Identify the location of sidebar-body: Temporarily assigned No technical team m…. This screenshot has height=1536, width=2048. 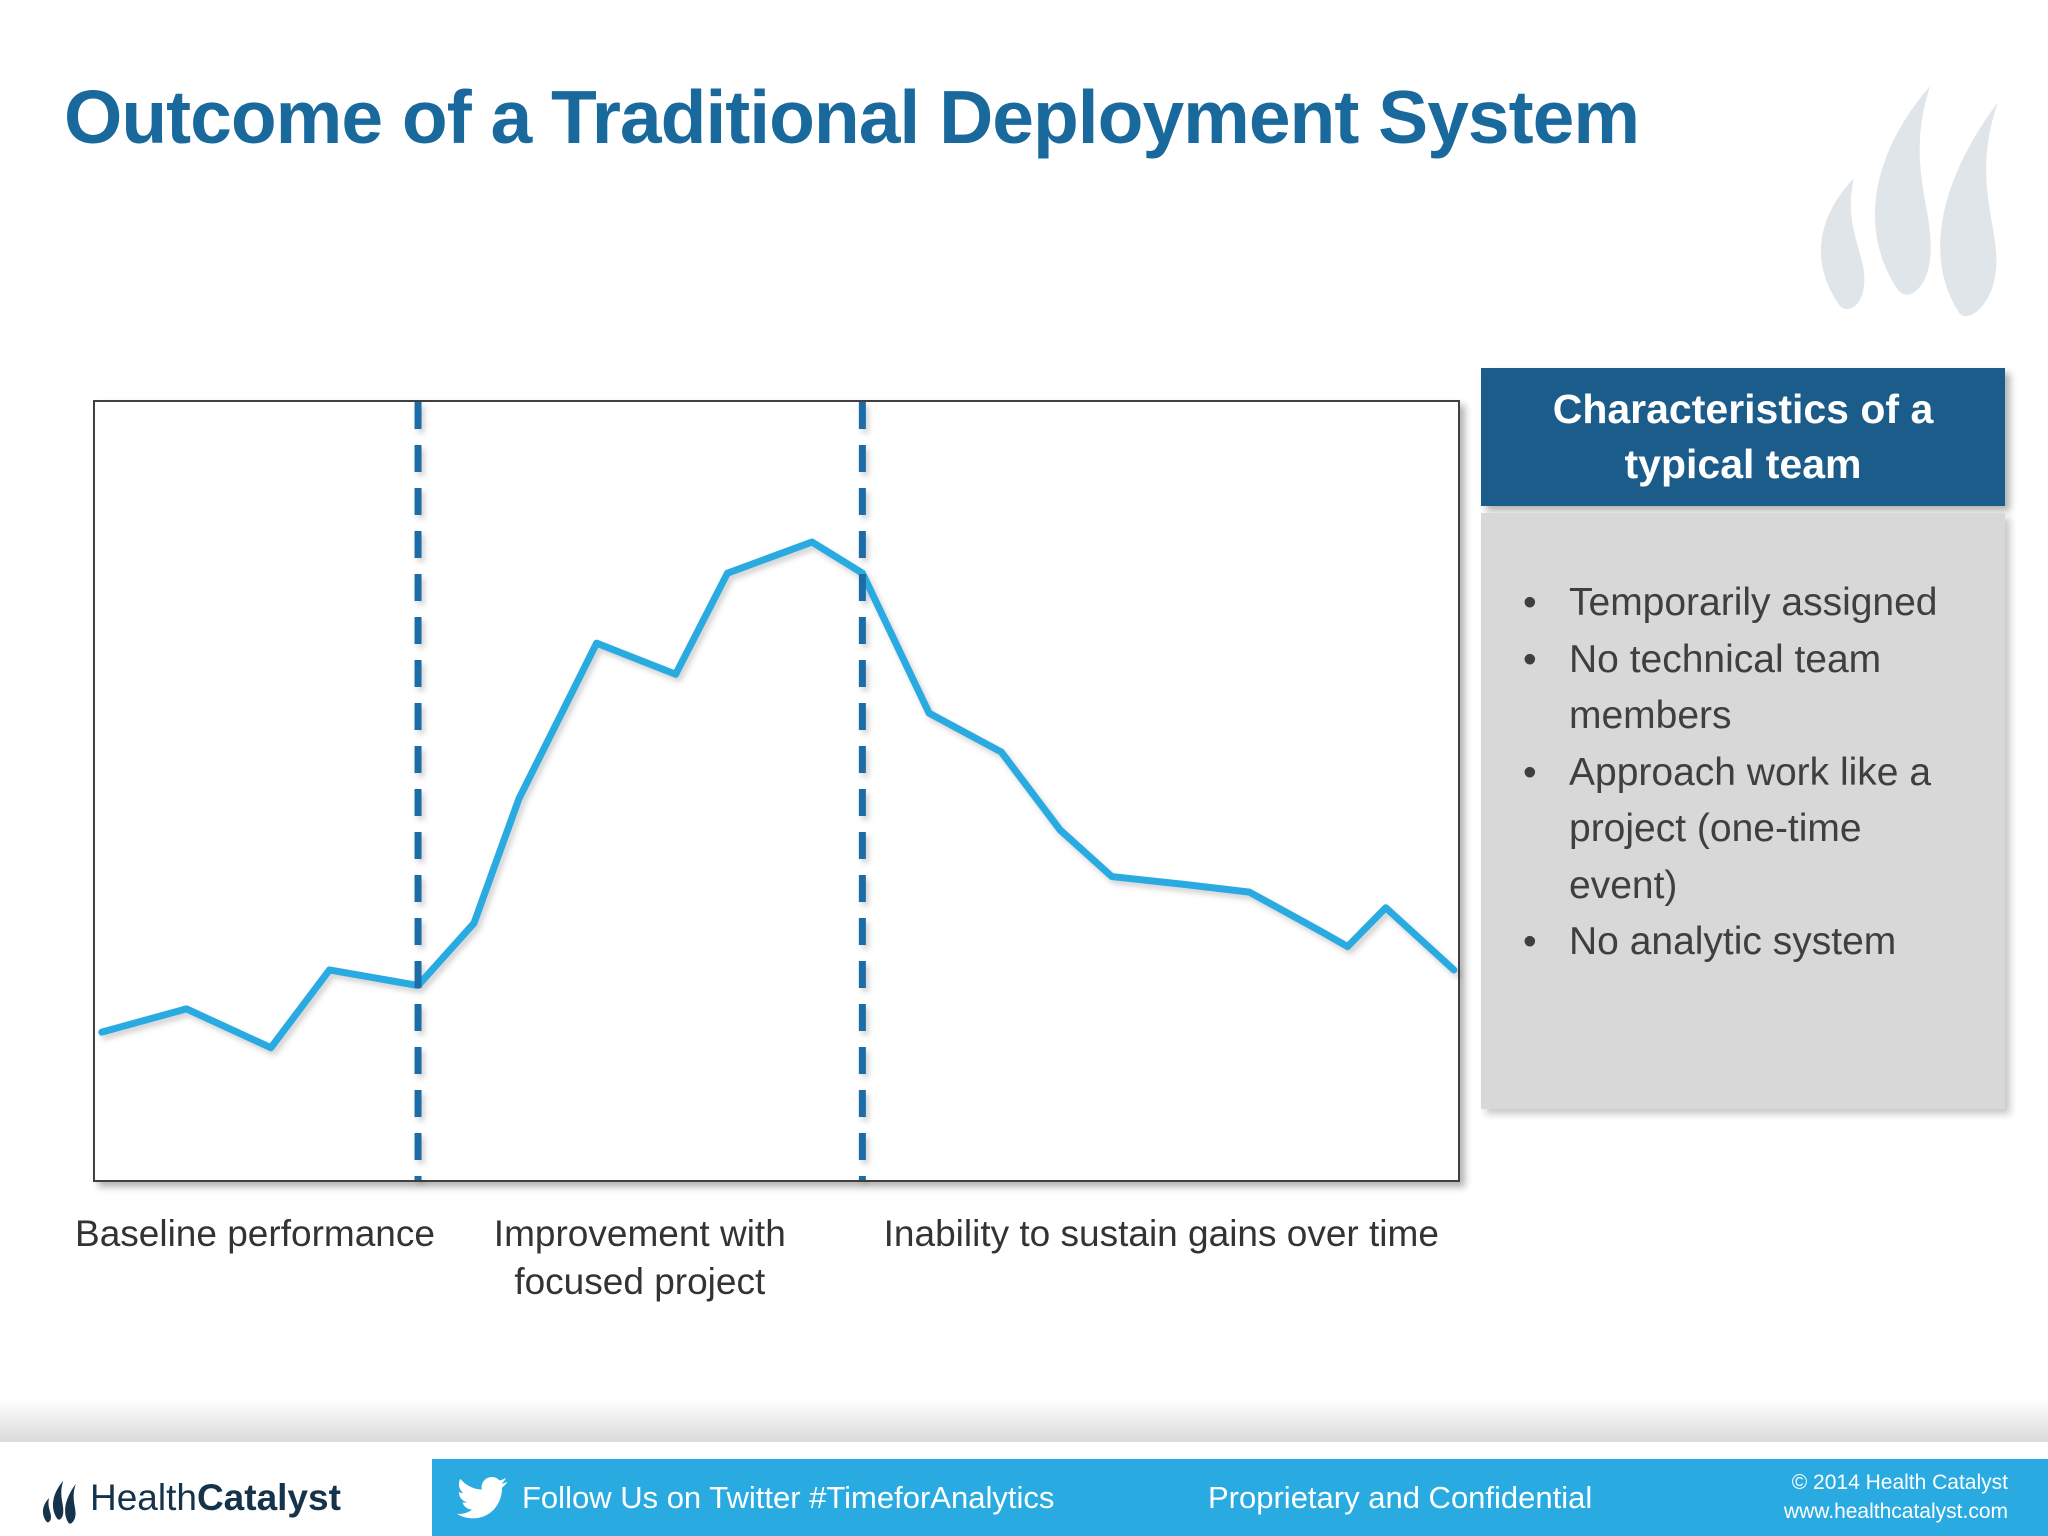
(1743, 811).